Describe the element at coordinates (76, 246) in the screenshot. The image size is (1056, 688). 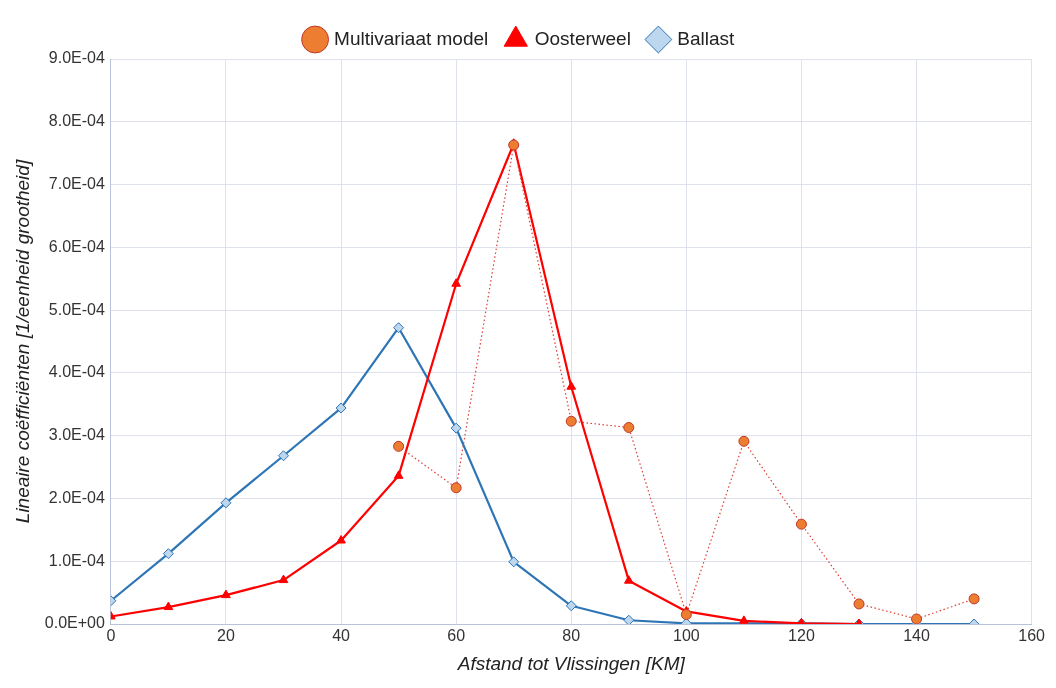
I see `y-tick-label: 6.0E-04` at that location.